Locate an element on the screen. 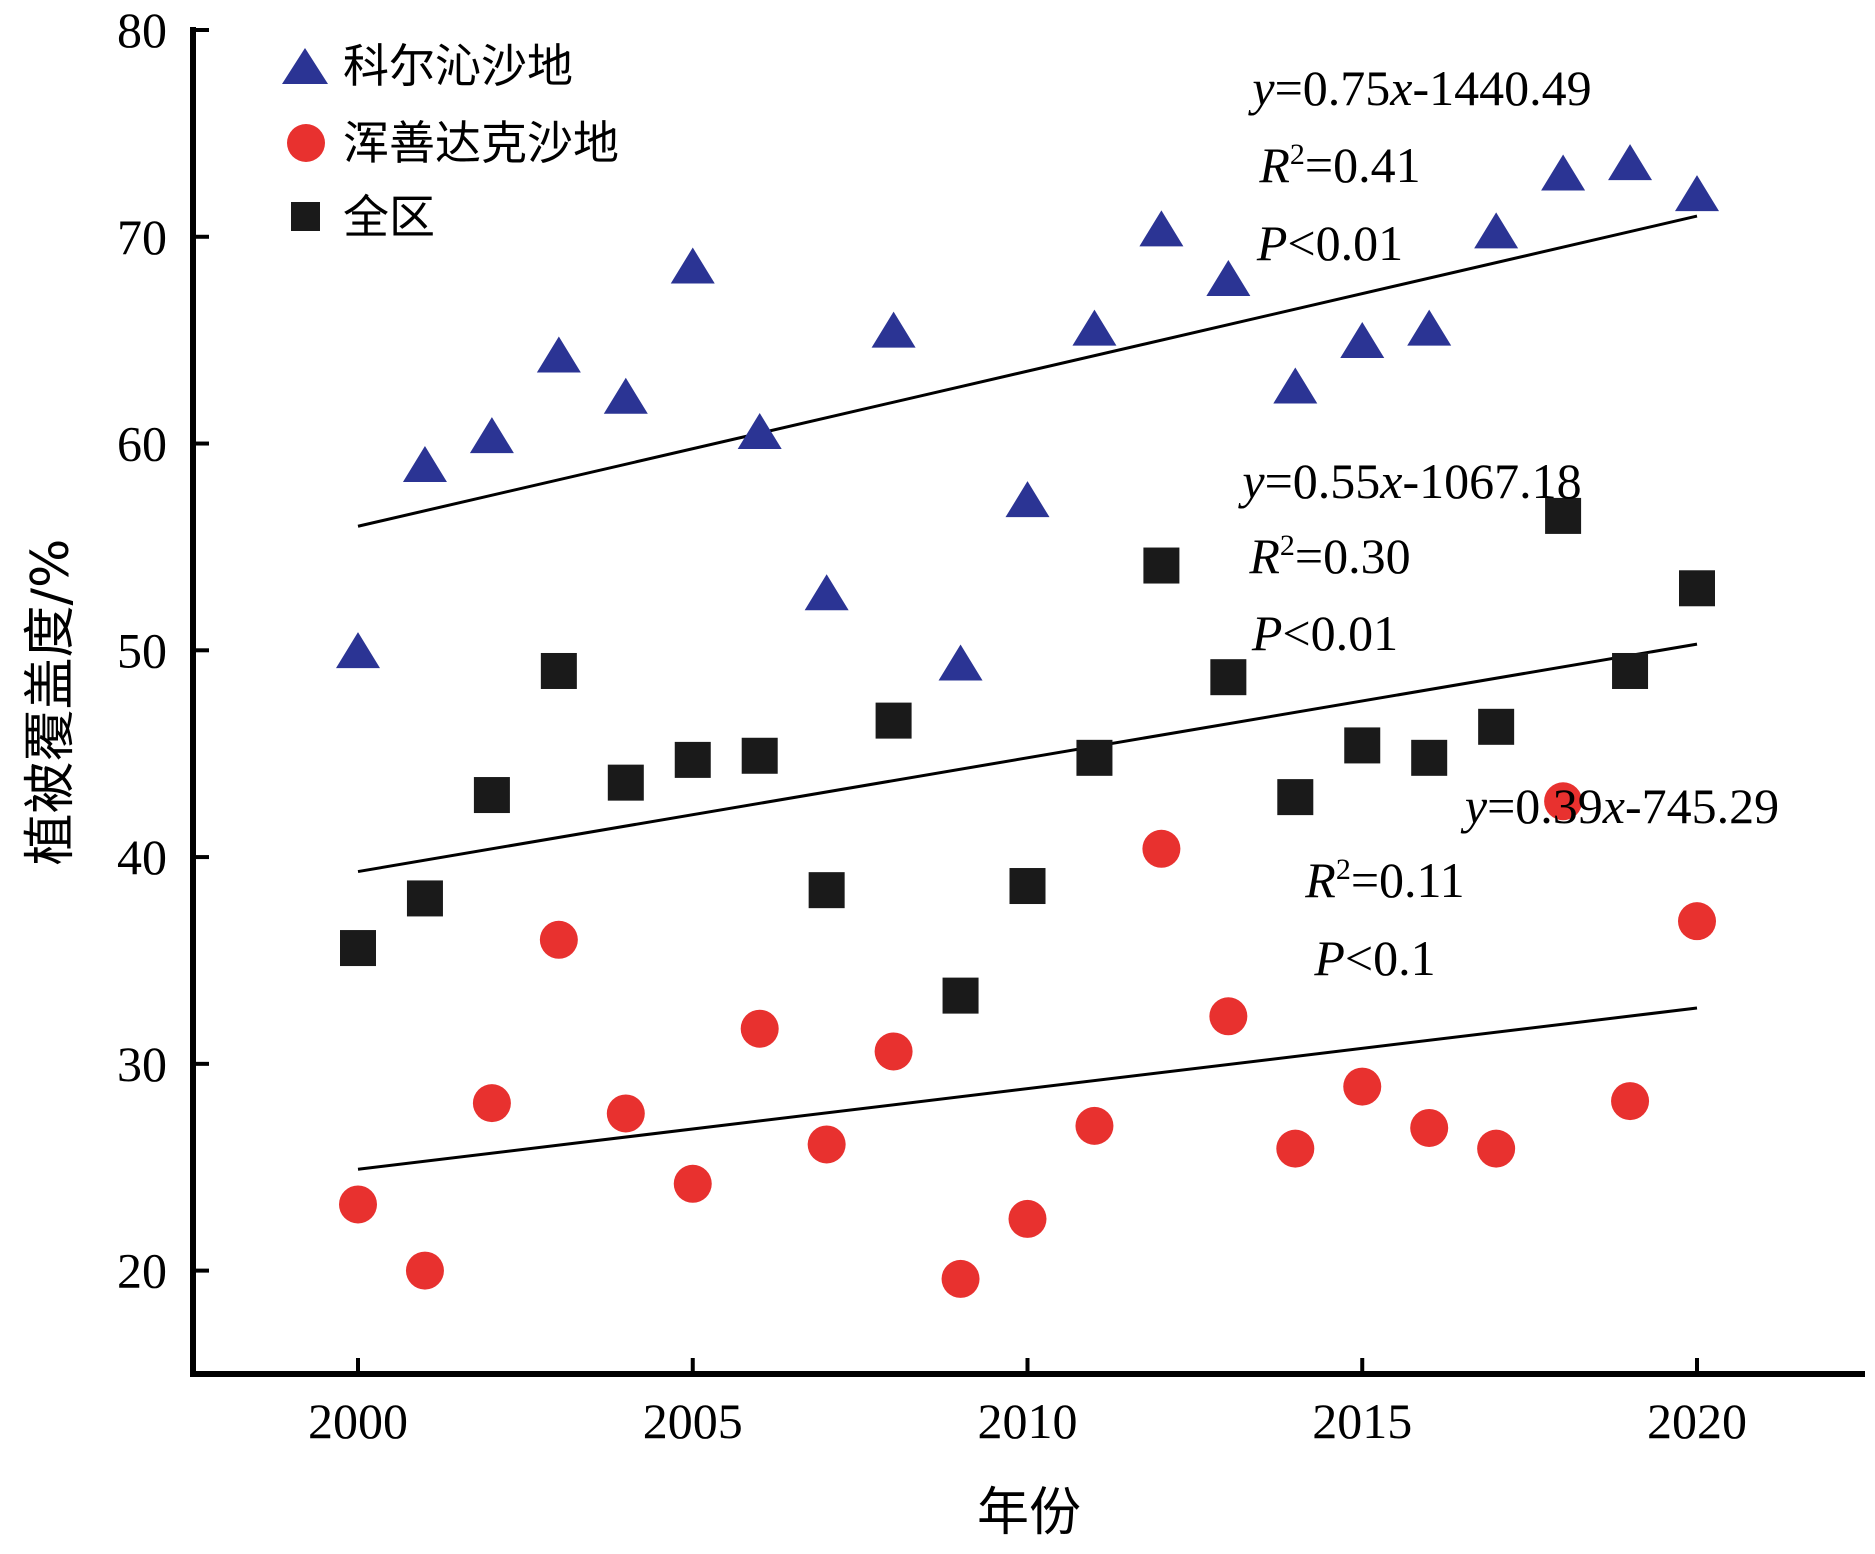 This screenshot has height=1554, width=1875. legend-marker-triangle is located at coordinates (305, 66).